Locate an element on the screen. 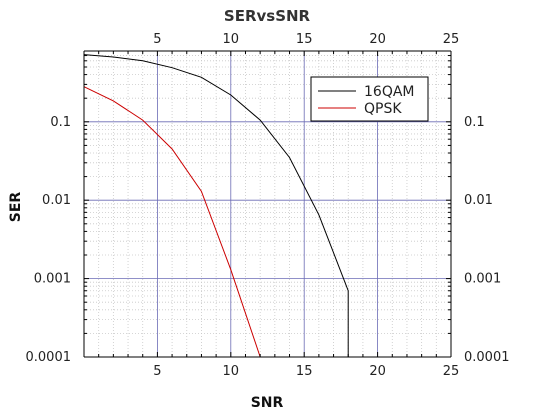 This screenshot has width=535, height=419. x-tick-label-top: 5 is located at coordinates (157, 39).